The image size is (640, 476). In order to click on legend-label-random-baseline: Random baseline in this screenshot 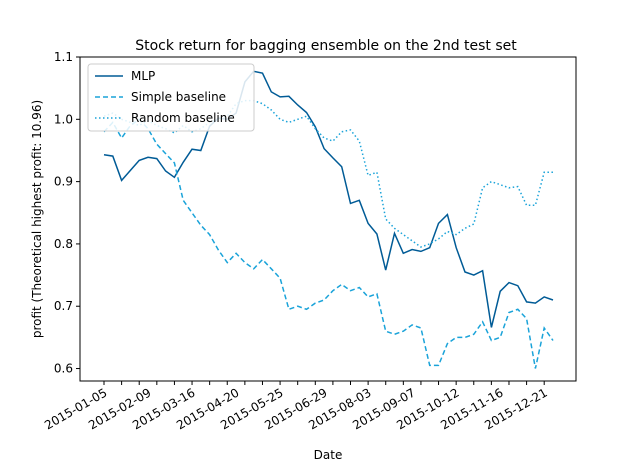, I will do `click(183, 118)`.